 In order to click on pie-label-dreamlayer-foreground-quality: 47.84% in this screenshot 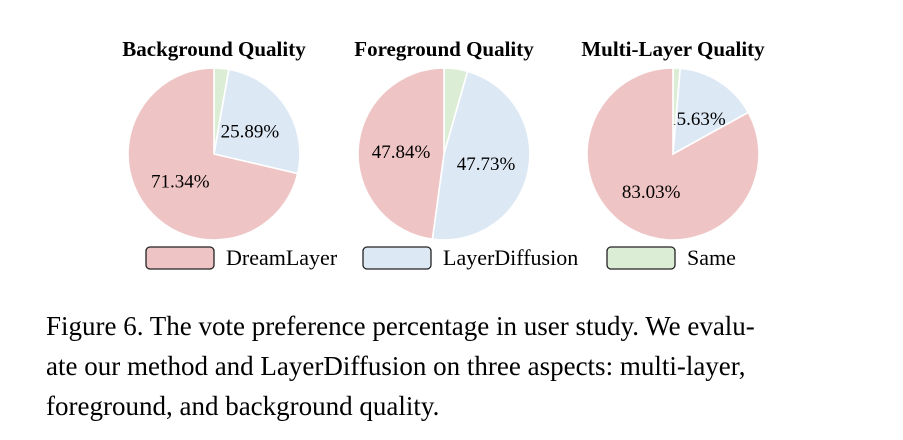, I will do `click(401, 152)`.